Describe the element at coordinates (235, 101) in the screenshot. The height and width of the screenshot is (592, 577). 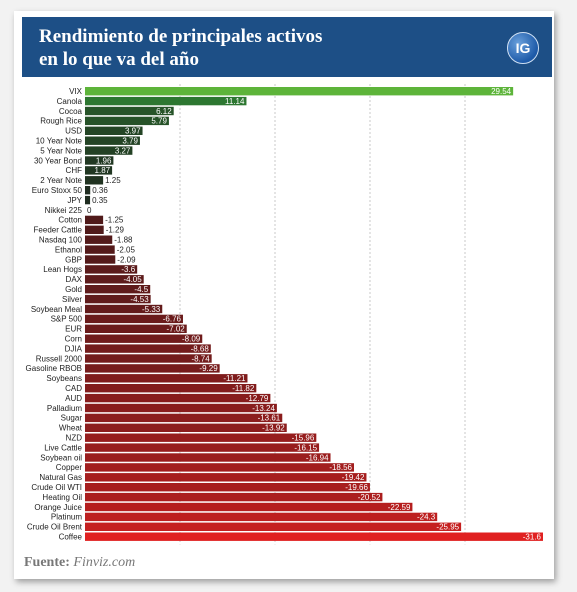
I see `value-label: 11.14` at that location.